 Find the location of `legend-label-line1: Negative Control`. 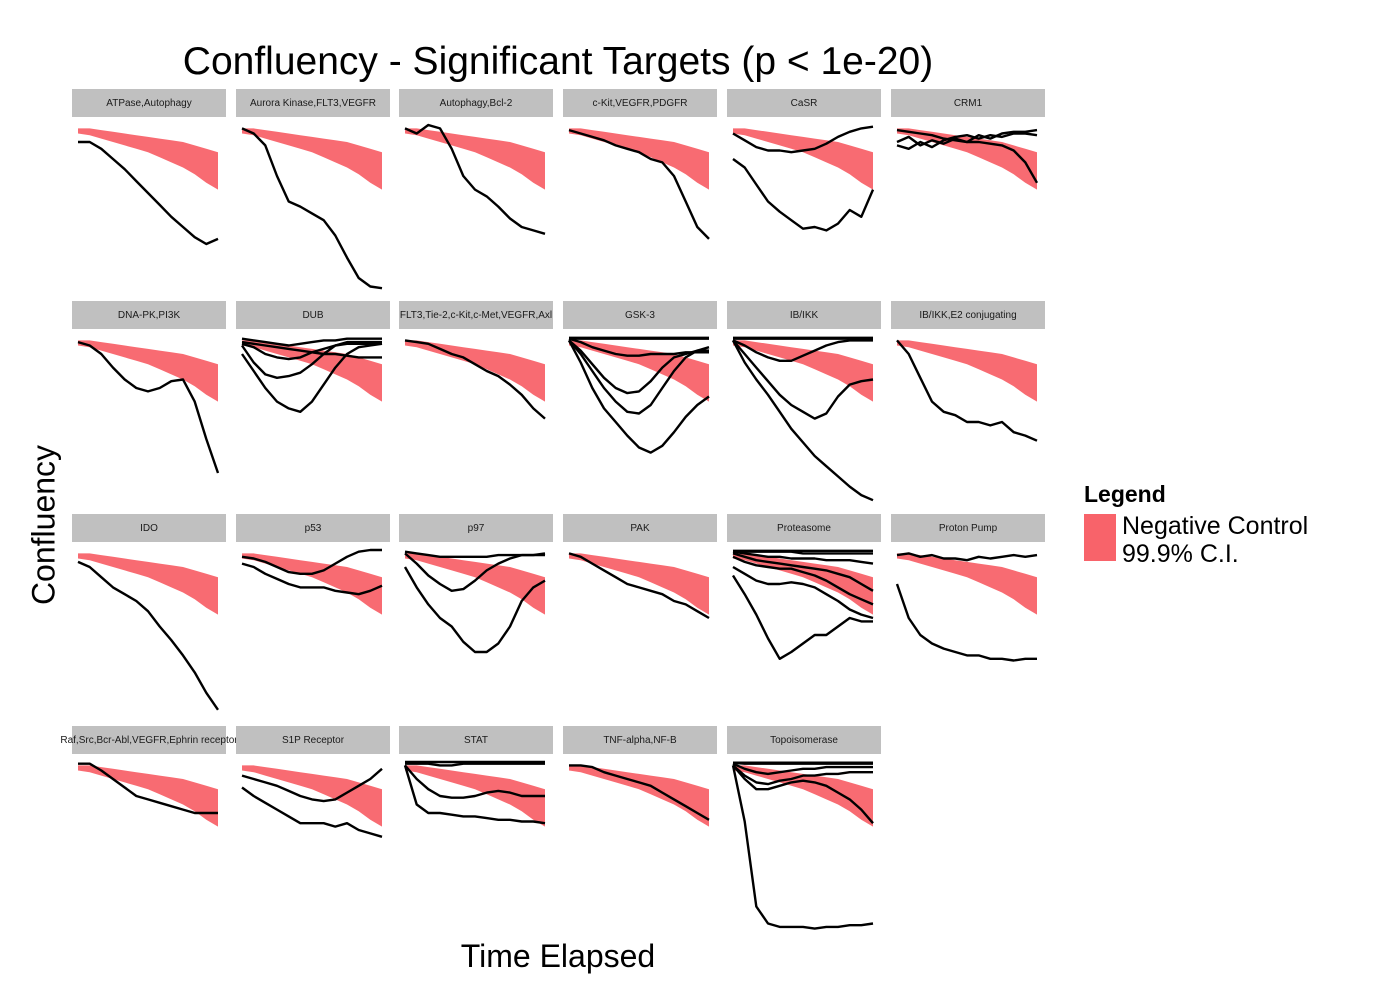

legend-label-line1: Negative Control is located at coordinates (1215, 526).